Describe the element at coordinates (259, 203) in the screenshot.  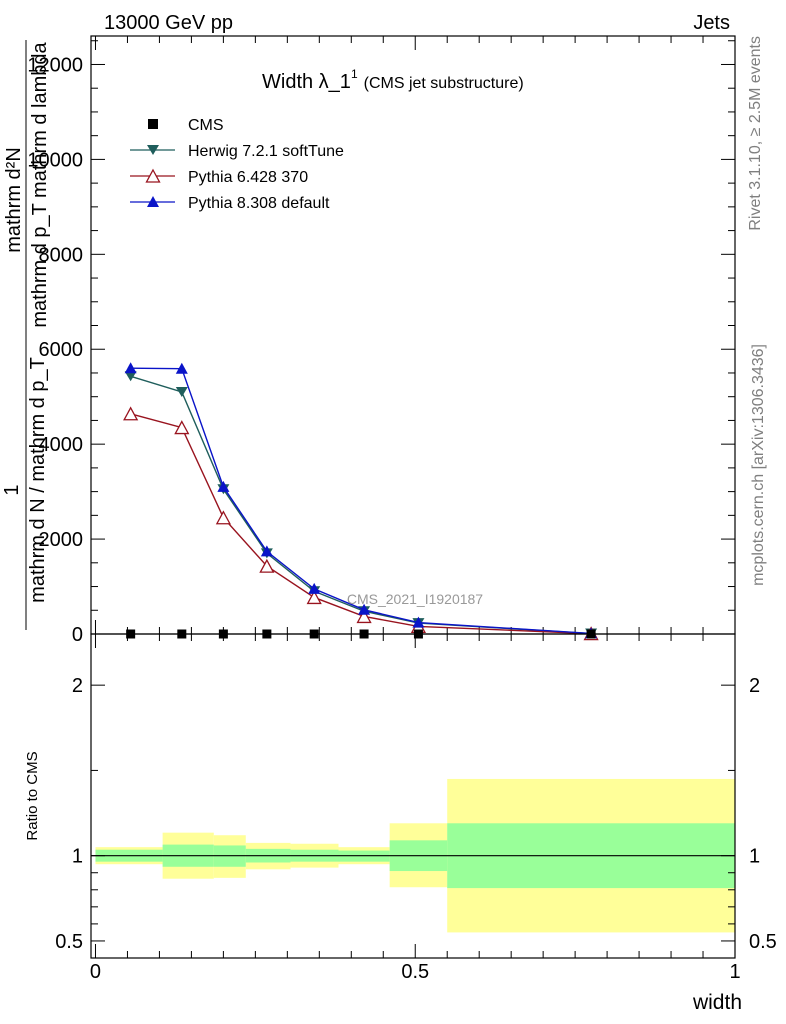
I see `legend-label-pythia8: Pythia 8.308 default` at that location.